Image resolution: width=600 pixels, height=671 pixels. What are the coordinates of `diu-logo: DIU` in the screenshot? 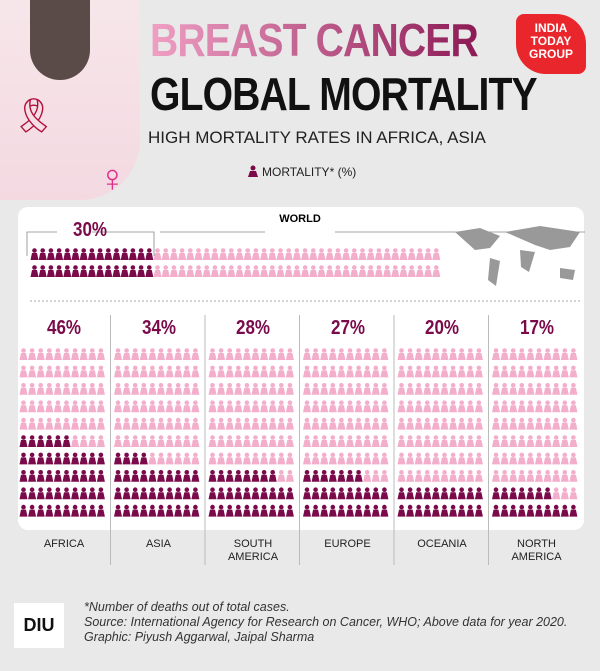 It's located at (39, 625).